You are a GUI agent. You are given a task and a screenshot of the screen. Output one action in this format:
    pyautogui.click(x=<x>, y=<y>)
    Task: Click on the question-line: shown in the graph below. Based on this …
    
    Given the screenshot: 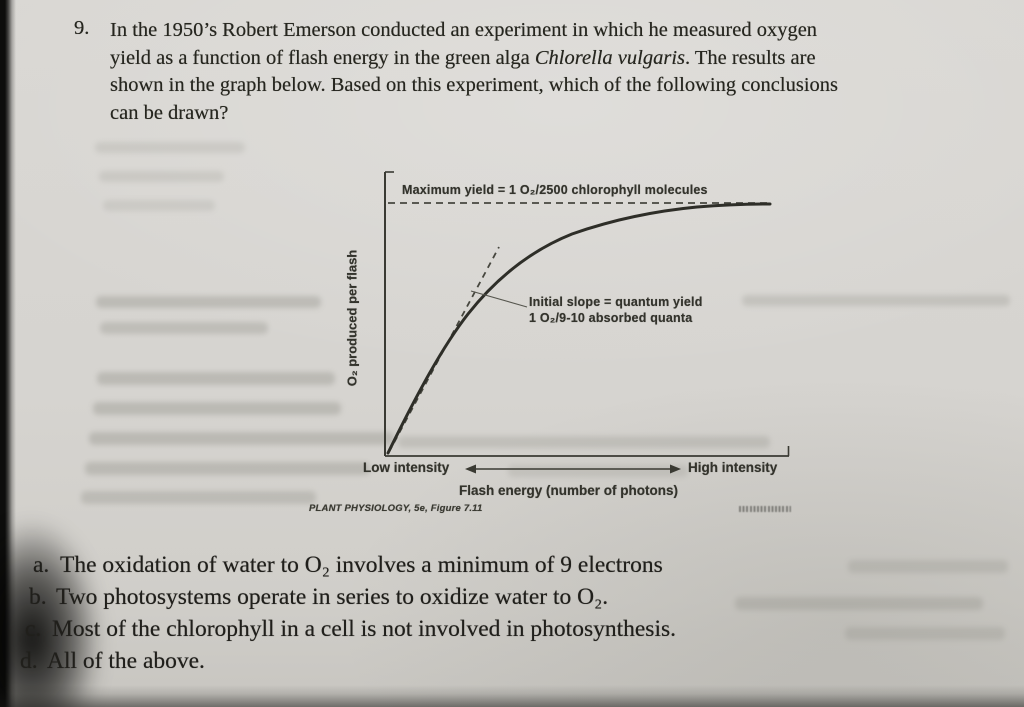 What is the action you would take?
    pyautogui.click(x=474, y=85)
    